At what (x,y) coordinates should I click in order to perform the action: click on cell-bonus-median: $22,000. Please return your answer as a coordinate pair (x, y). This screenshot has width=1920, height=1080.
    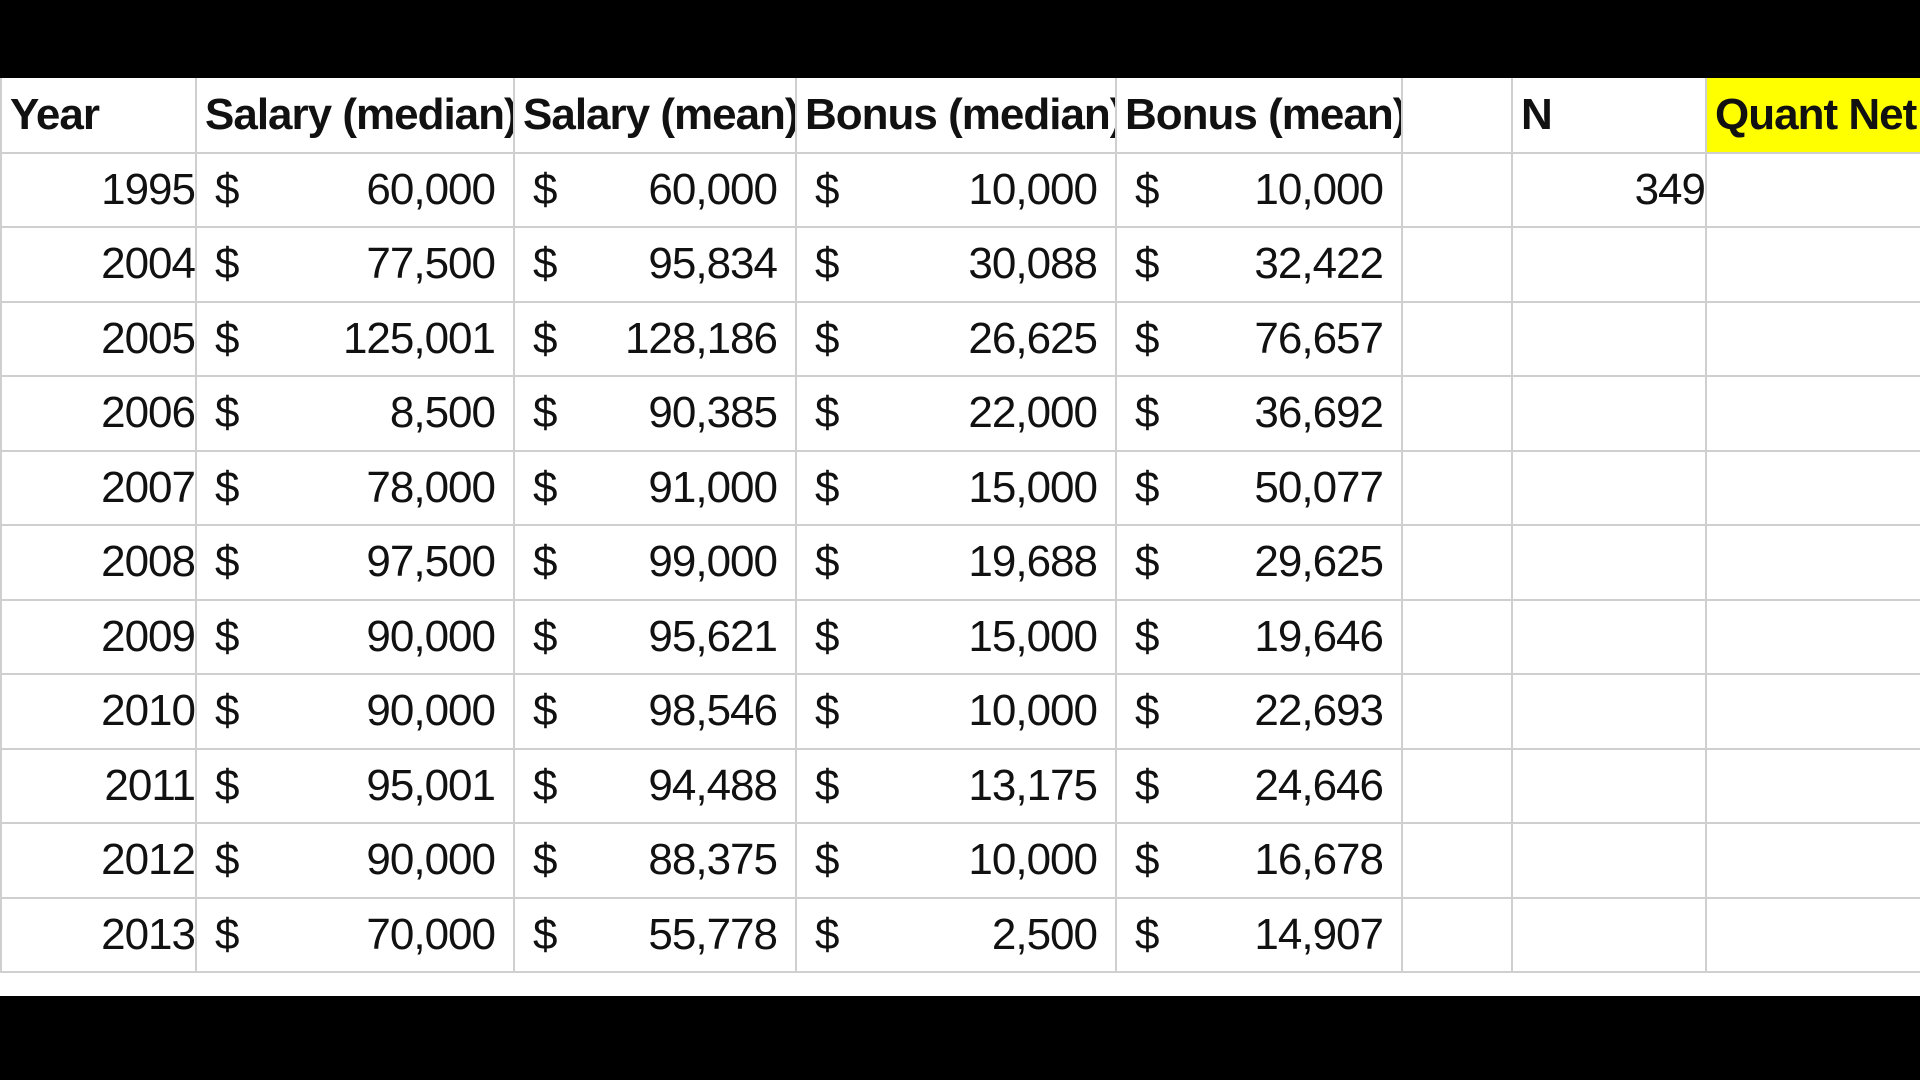
    Looking at the image, I should click on (956, 413).